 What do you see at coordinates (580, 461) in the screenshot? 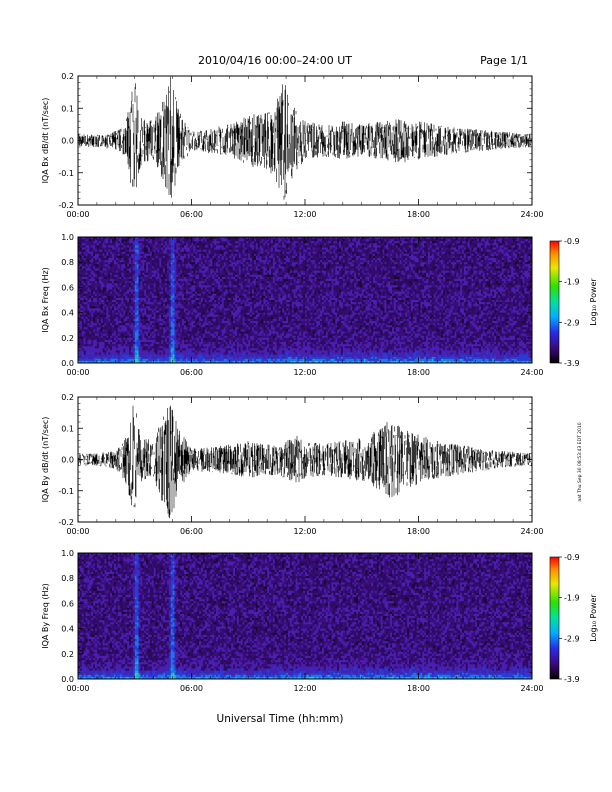
I see `generation-note: aat Thu Sep 30 08:53:43 EDT 2010` at bounding box center [580, 461].